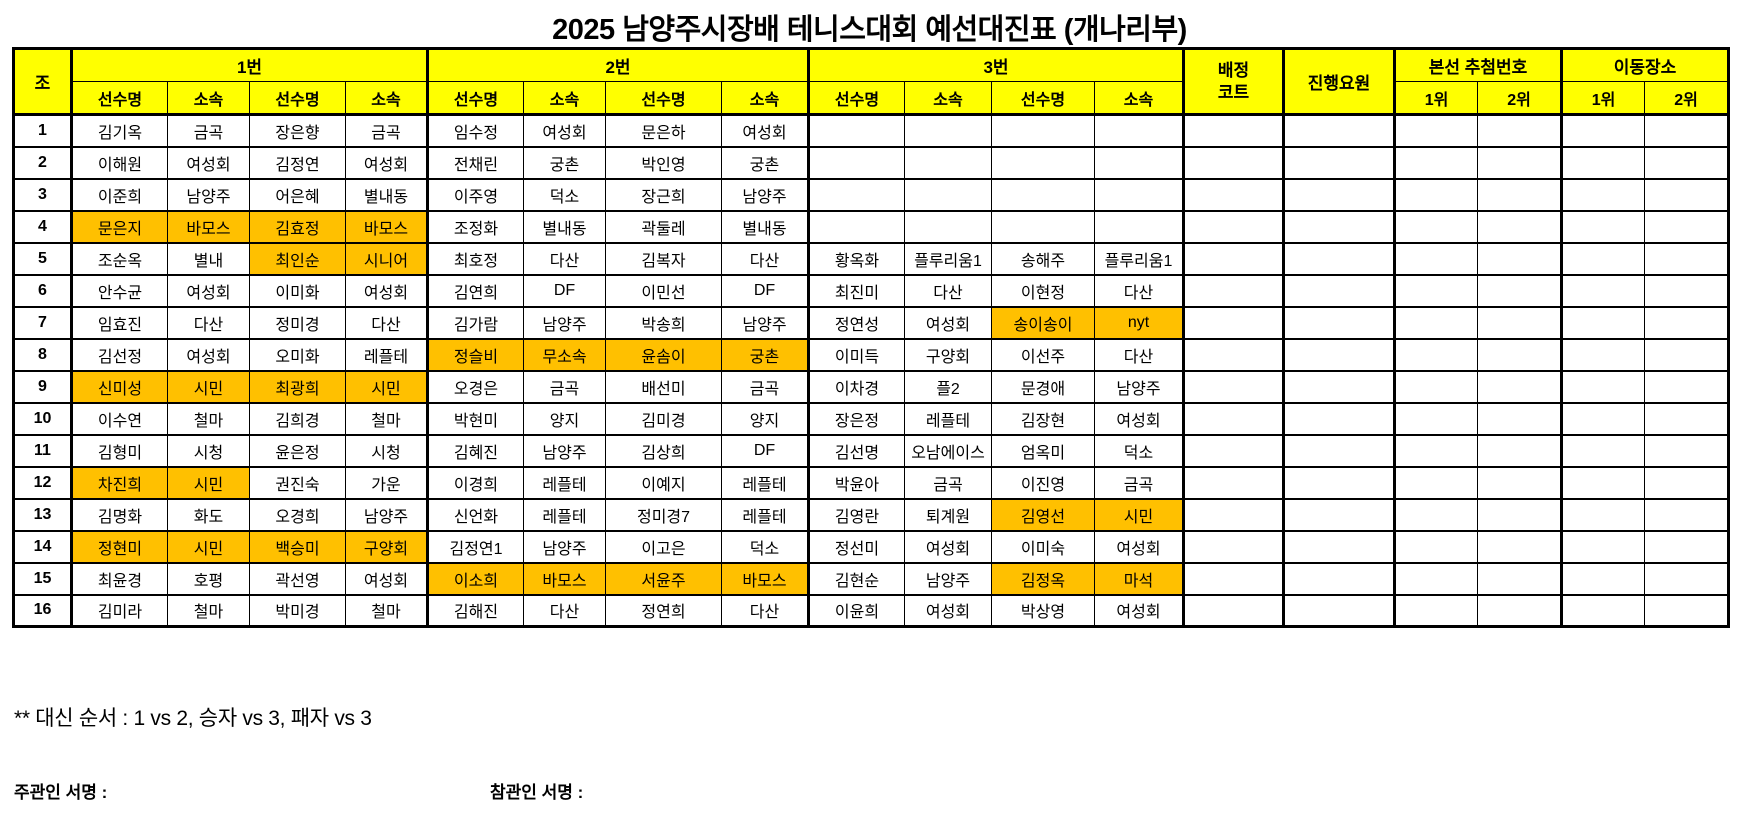  I want to click on table-row: 7 임효진 다산 정미경 다산 김가람 남양주 박송희 남양주 정연성 여성회 송이송이 nyt, so click(871, 322).